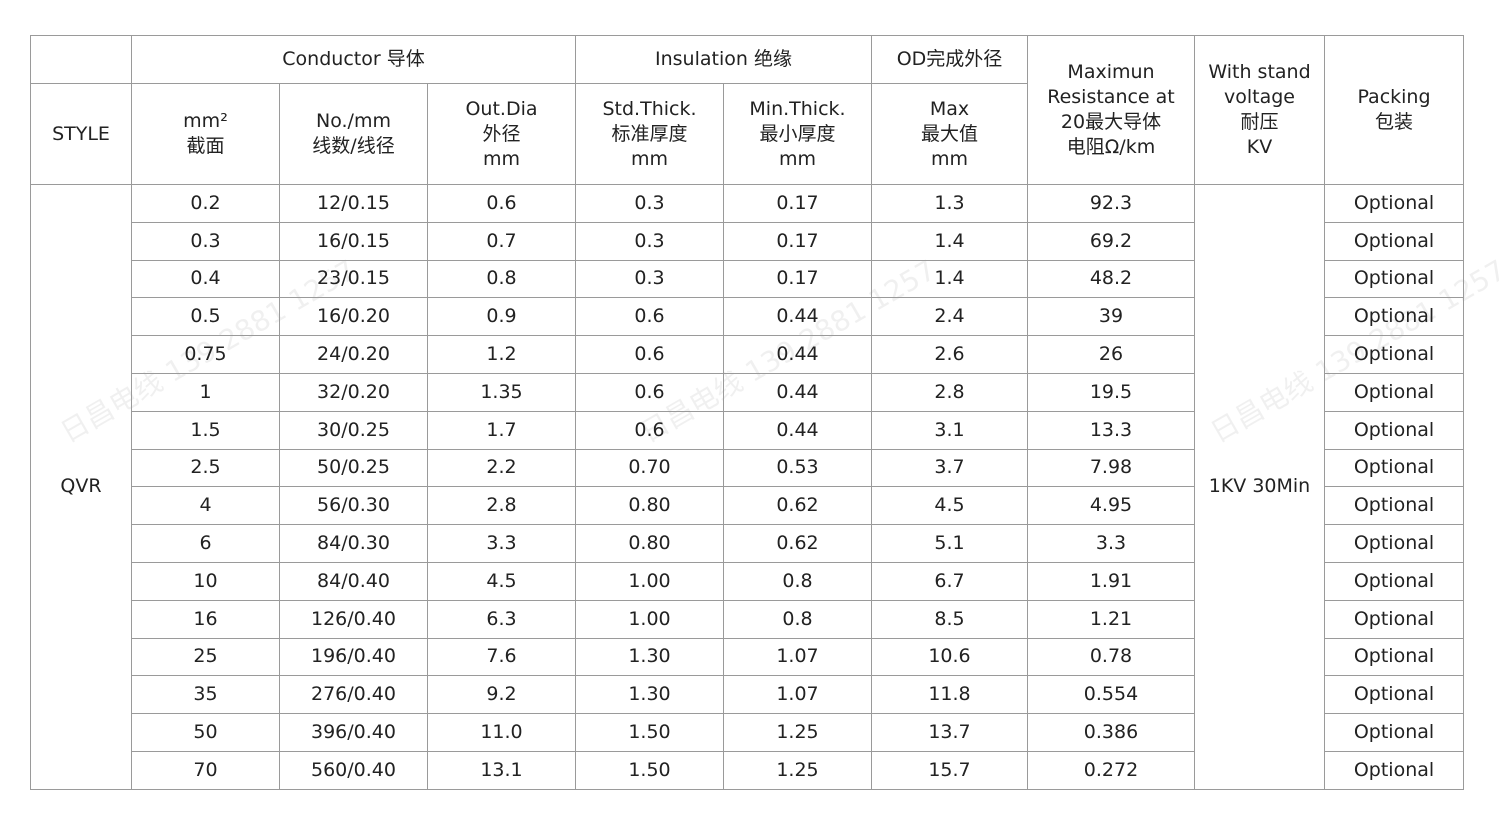 This screenshot has height=823, width=1499. What do you see at coordinates (949, 695) in the screenshot?
I see `od-max-cell: 11.8` at bounding box center [949, 695].